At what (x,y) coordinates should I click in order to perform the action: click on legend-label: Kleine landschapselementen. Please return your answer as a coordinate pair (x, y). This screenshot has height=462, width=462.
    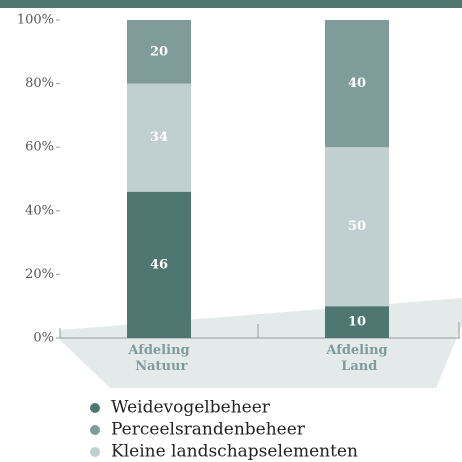
    Looking at the image, I should click on (234, 452).